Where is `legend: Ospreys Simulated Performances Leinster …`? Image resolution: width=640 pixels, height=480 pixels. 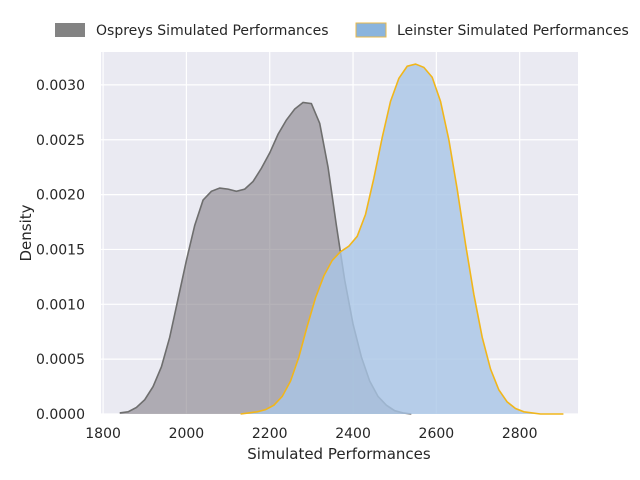
legend: Ospreys Simulated Performances Leinster … is located at coordinates (342, 30).